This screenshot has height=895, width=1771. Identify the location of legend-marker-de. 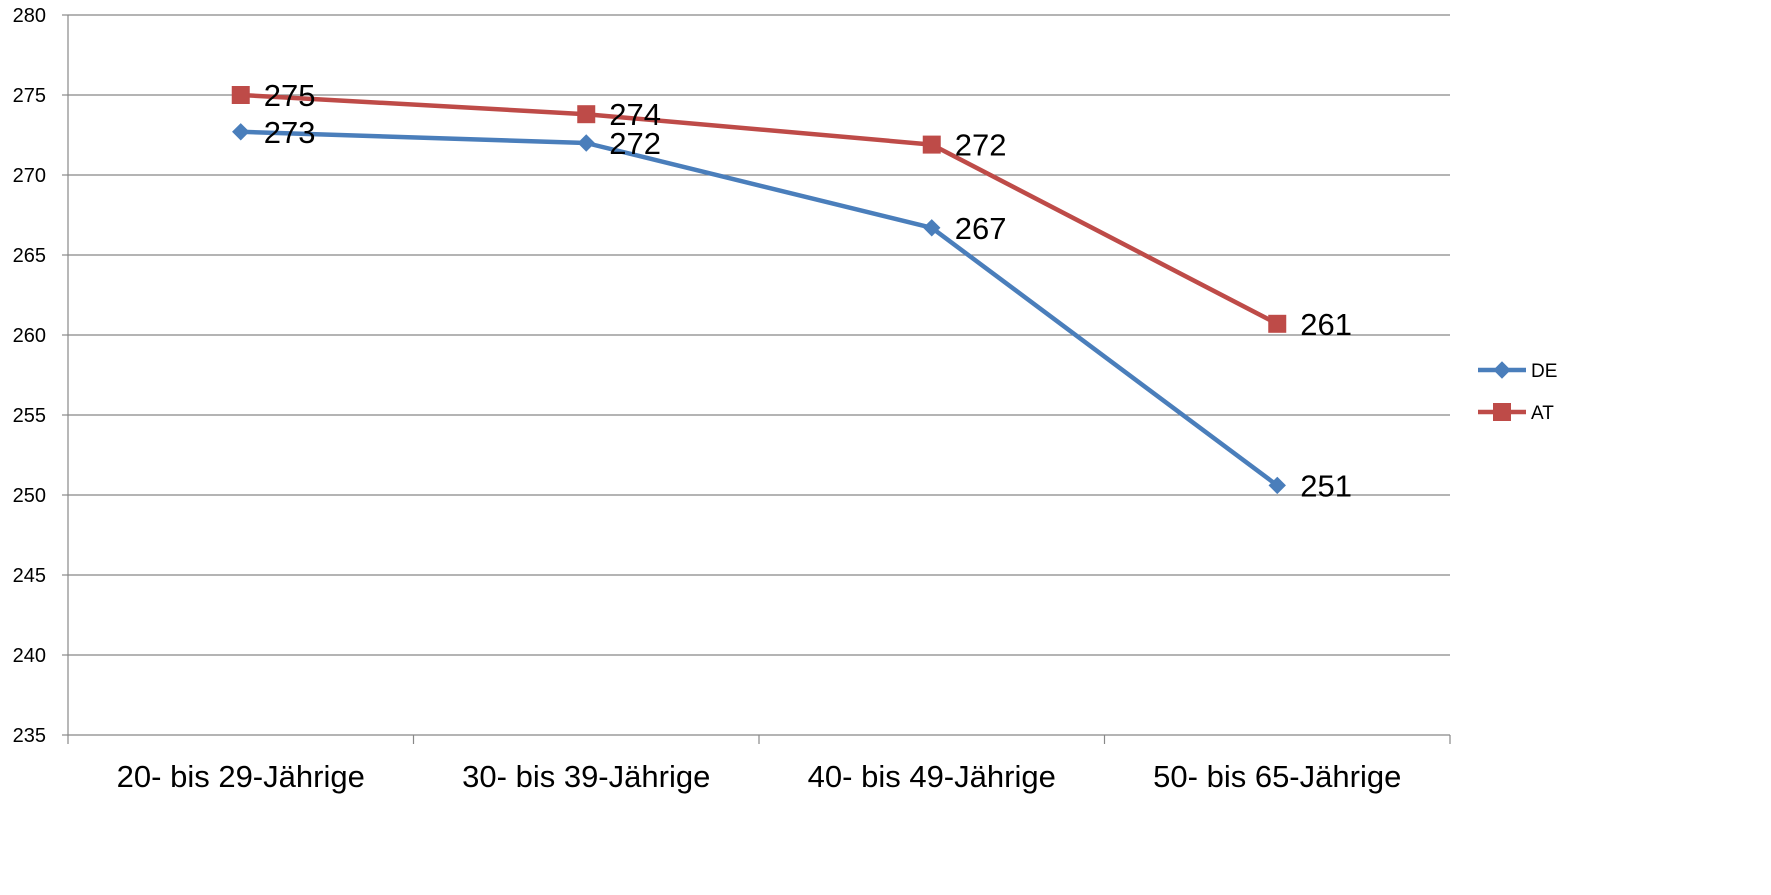
(1502, 370).